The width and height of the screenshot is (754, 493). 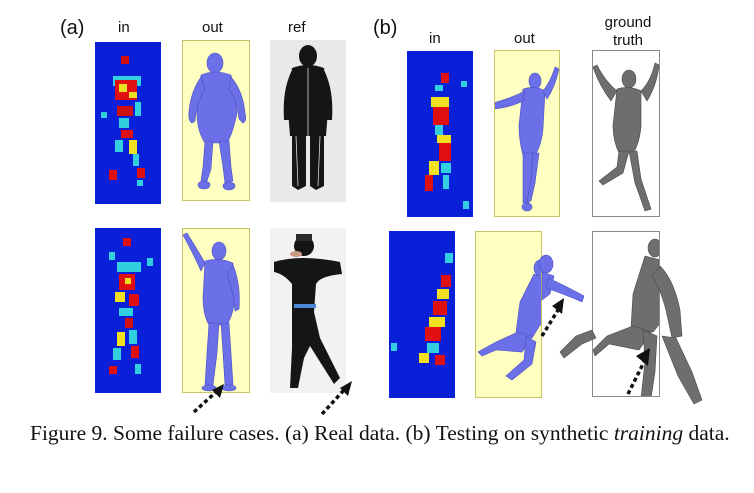 What do you see at coordinates (628, 31) in the screenshot?
I see `column-header-ground-truth-b: ground truth` at bounding box center [628, 31].